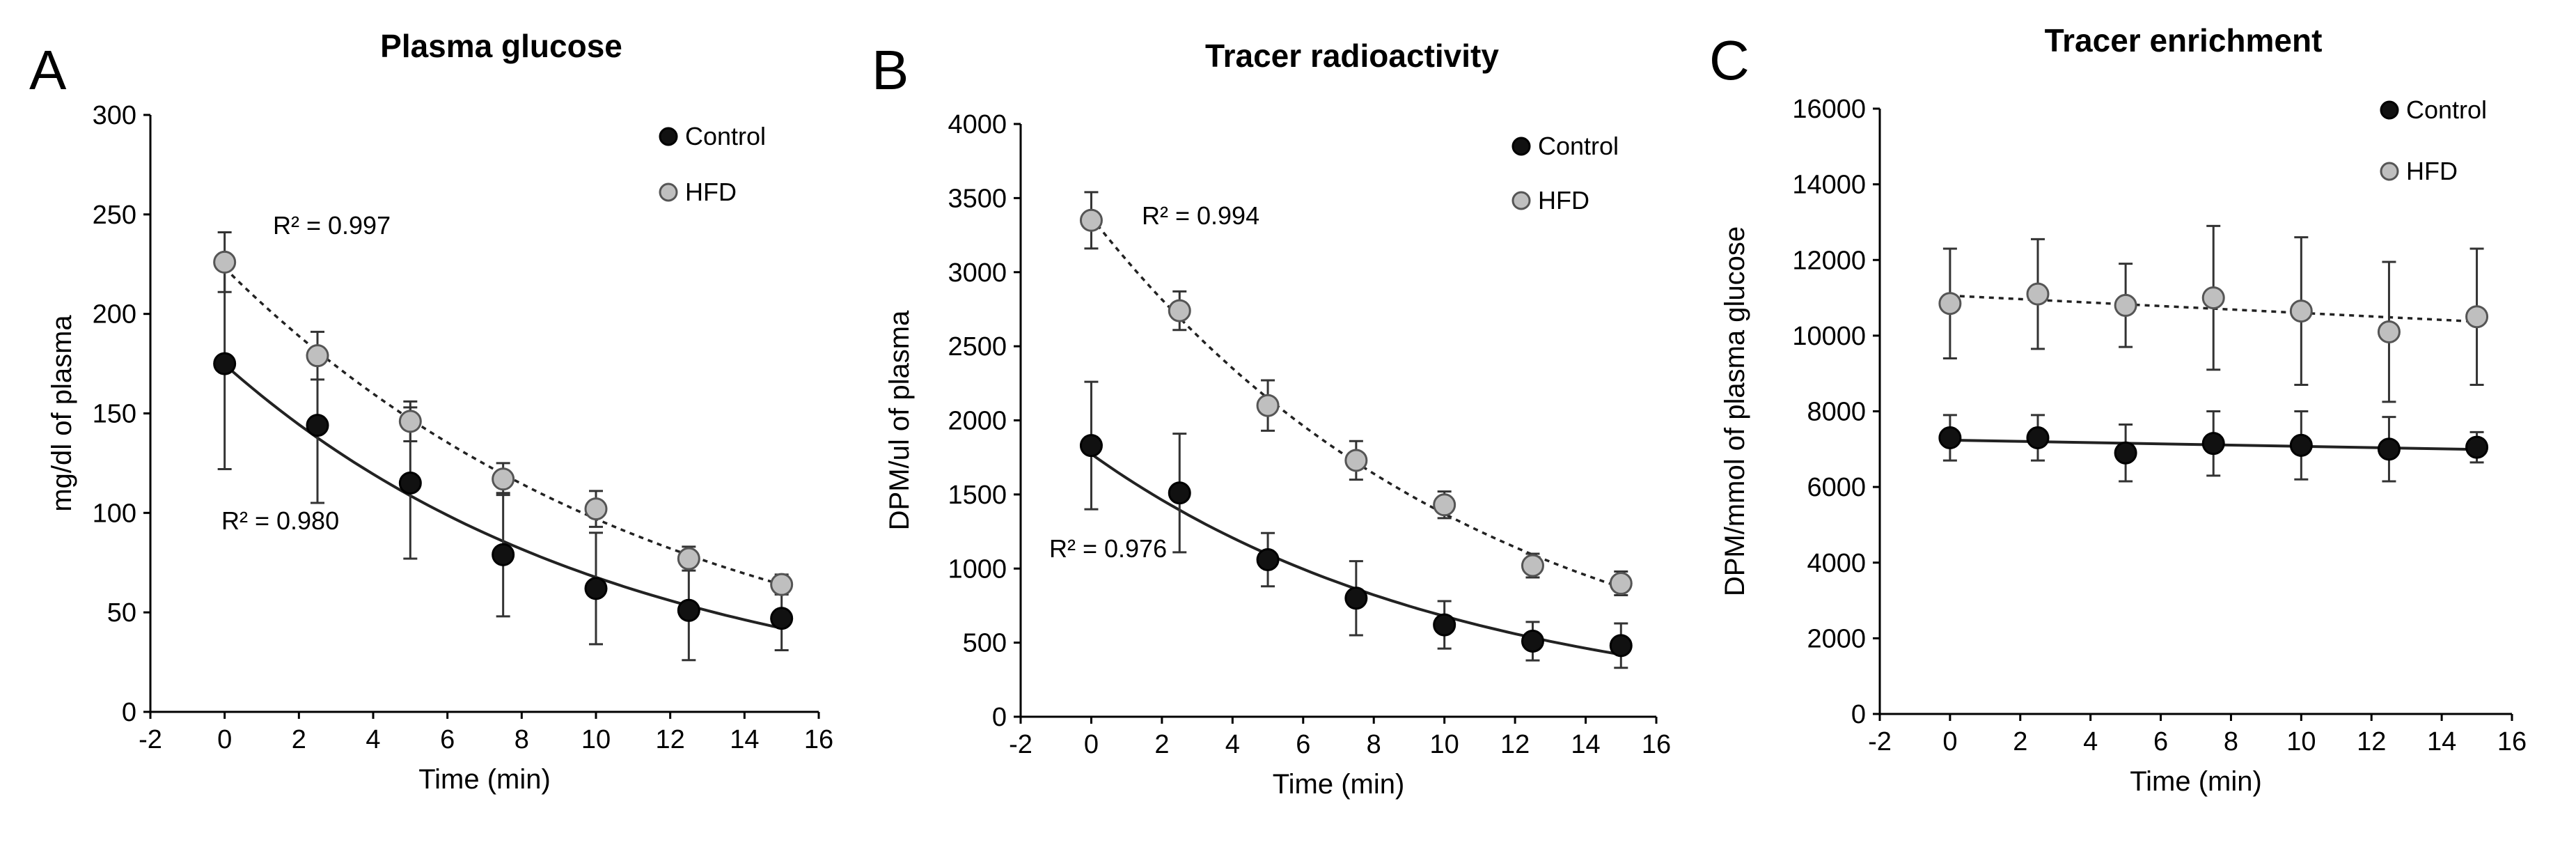 This screenshot has height=847, width=2576. I want to click on x-tick-label: 2, so click(1161, 744).